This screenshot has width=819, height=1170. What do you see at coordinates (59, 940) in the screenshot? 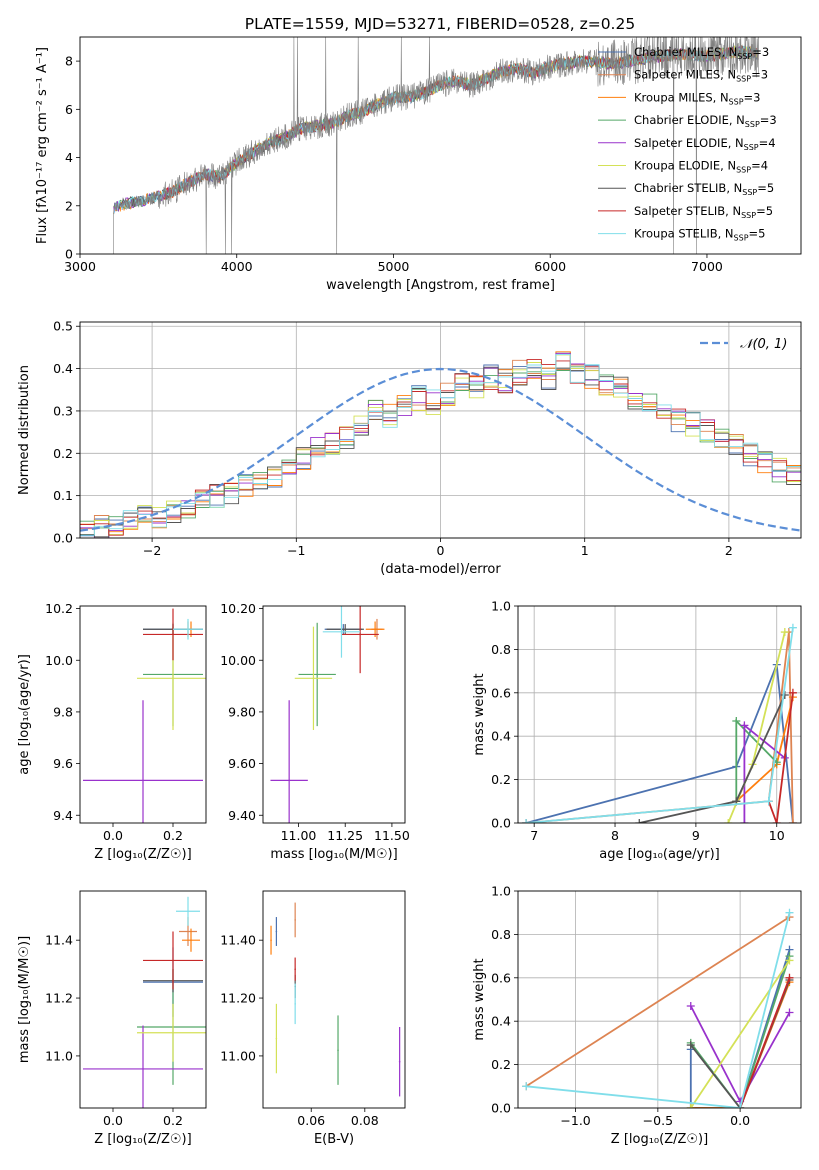
I see `mass-vs-Z-ytick-label: 11.4` at bounding box center [59, 940].